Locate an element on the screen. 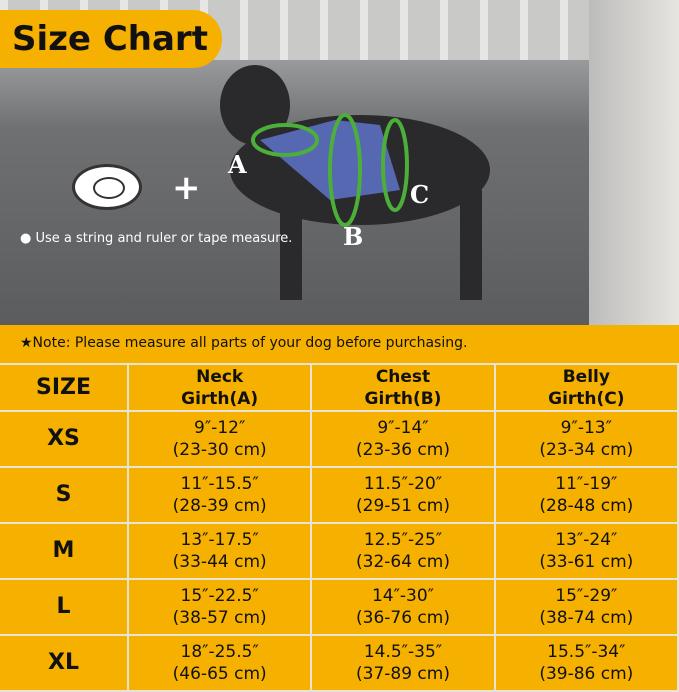  wall is located at coordinates (634, 162).